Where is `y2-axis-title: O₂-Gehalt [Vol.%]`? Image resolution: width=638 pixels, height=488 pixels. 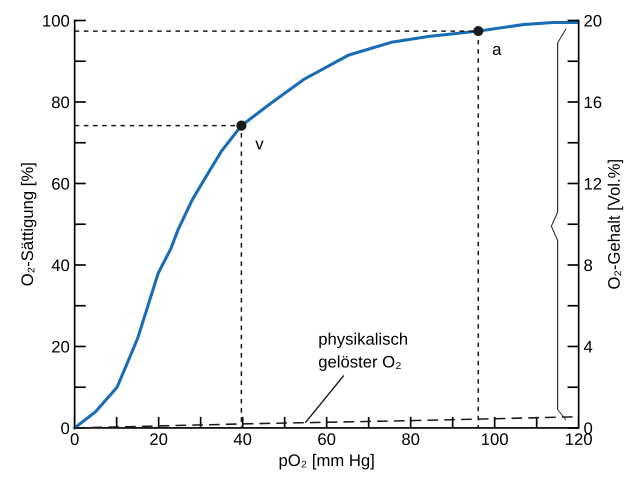 y2-axis-title: O₂-Gehalt [Vol.%] is located at coordinates (616, 224).